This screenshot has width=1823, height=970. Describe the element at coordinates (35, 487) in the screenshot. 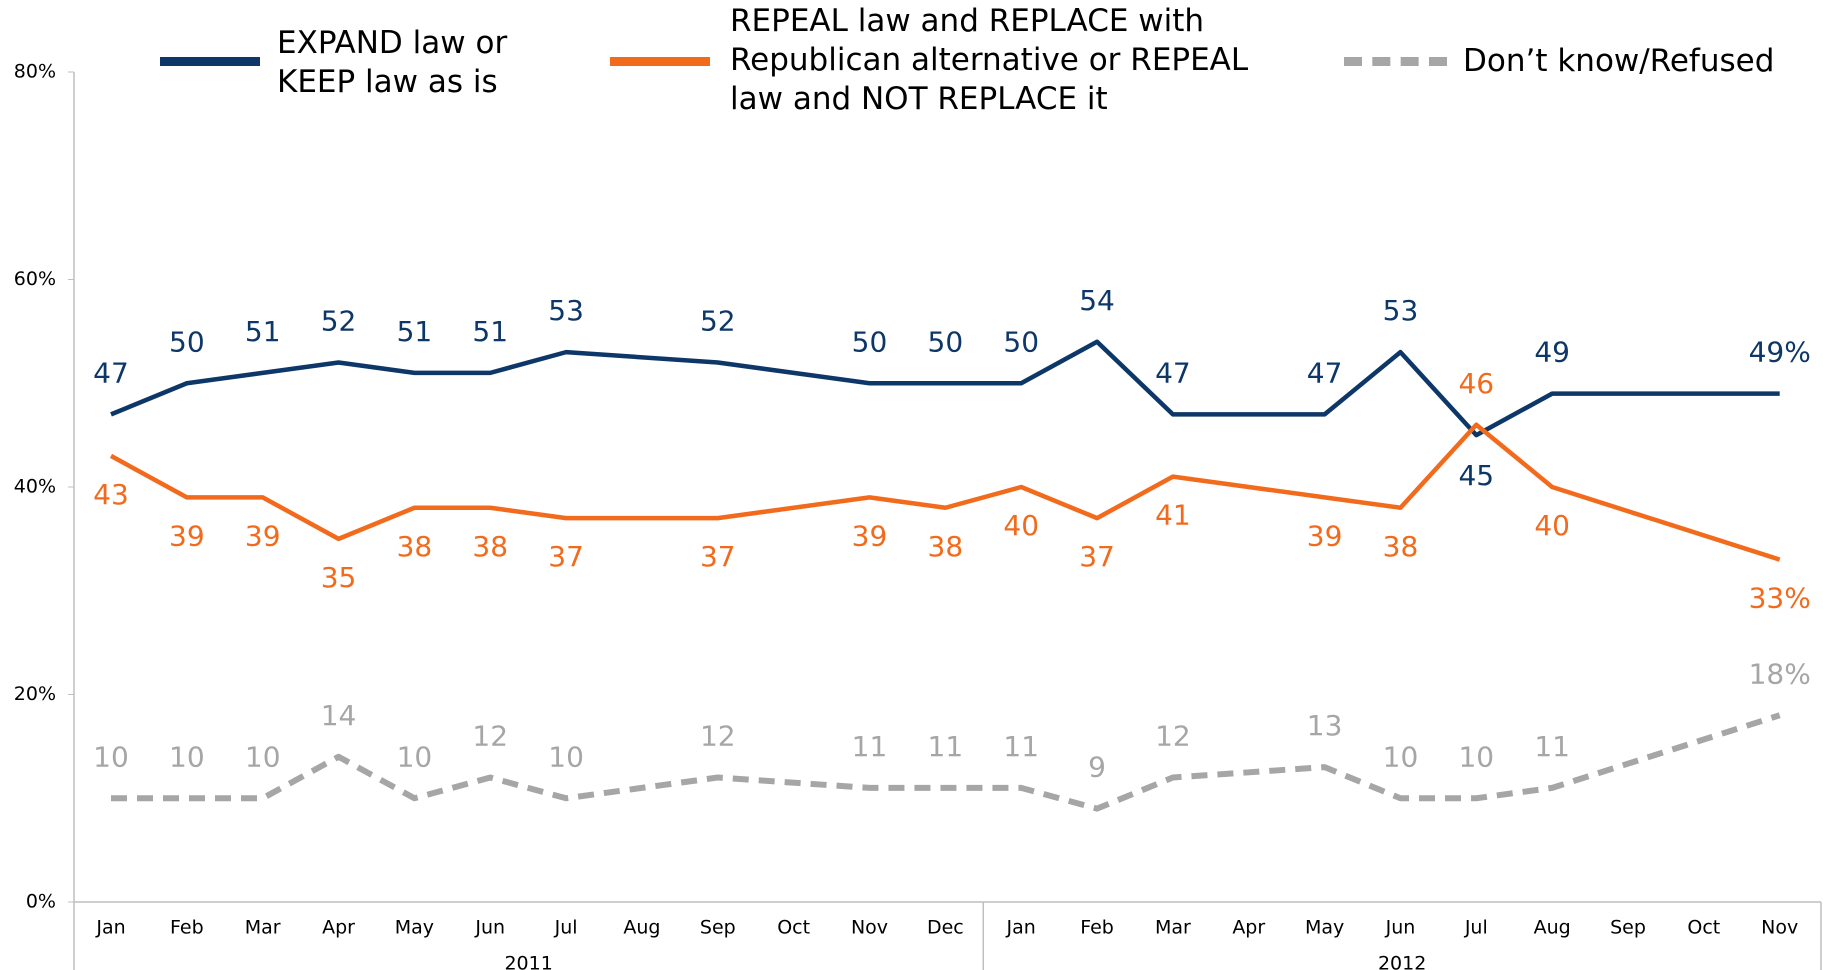

I see `y-tick-label: 40%` at that location.